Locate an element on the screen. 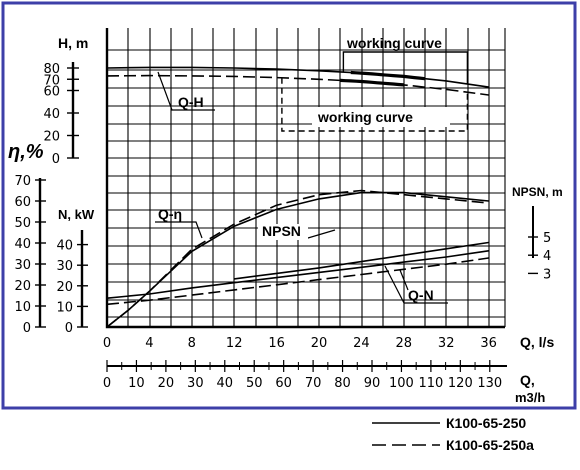  npsn-tick-label: 5 is located at coordinates (547, 238).